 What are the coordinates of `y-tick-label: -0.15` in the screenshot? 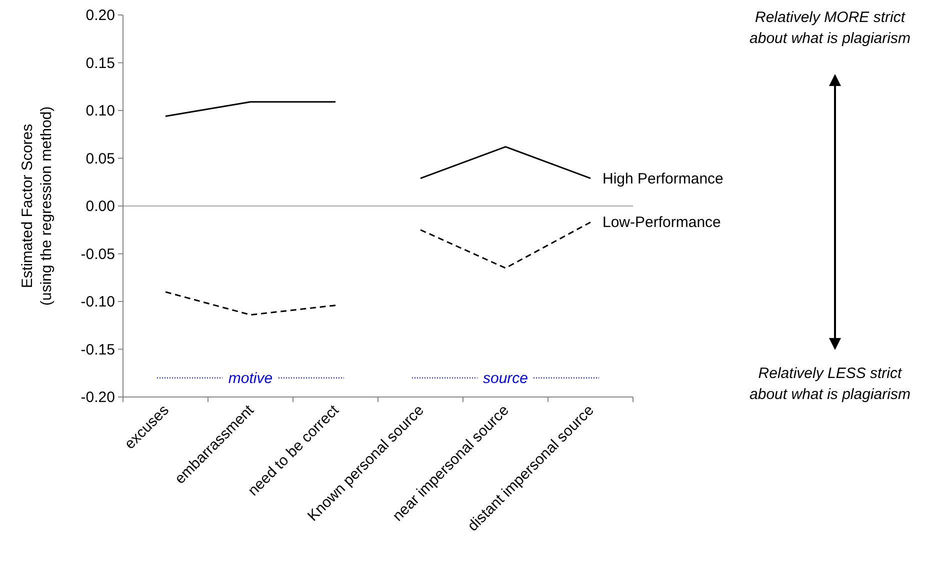 It's located at (97, 349).